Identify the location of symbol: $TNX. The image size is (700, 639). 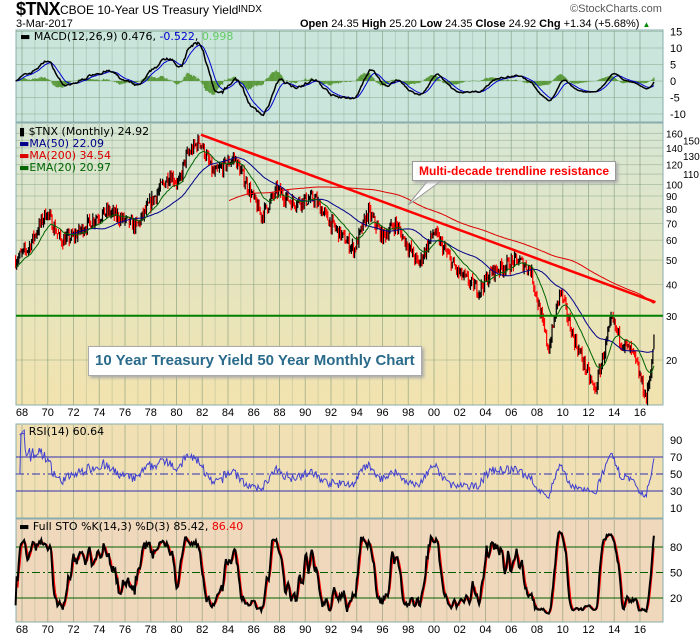
(38, 9).